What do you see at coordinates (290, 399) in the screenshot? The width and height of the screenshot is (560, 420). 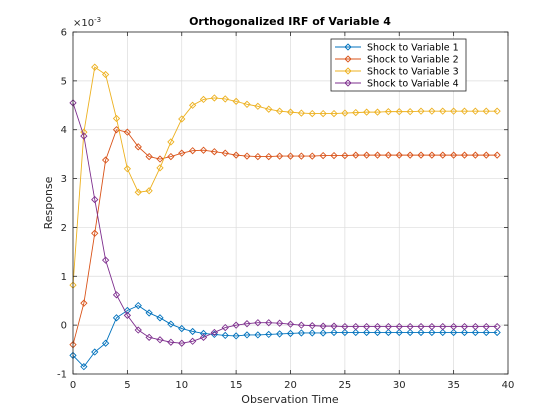 I see `x-axis-label: Observation Time` at bounding box center [290, 399].